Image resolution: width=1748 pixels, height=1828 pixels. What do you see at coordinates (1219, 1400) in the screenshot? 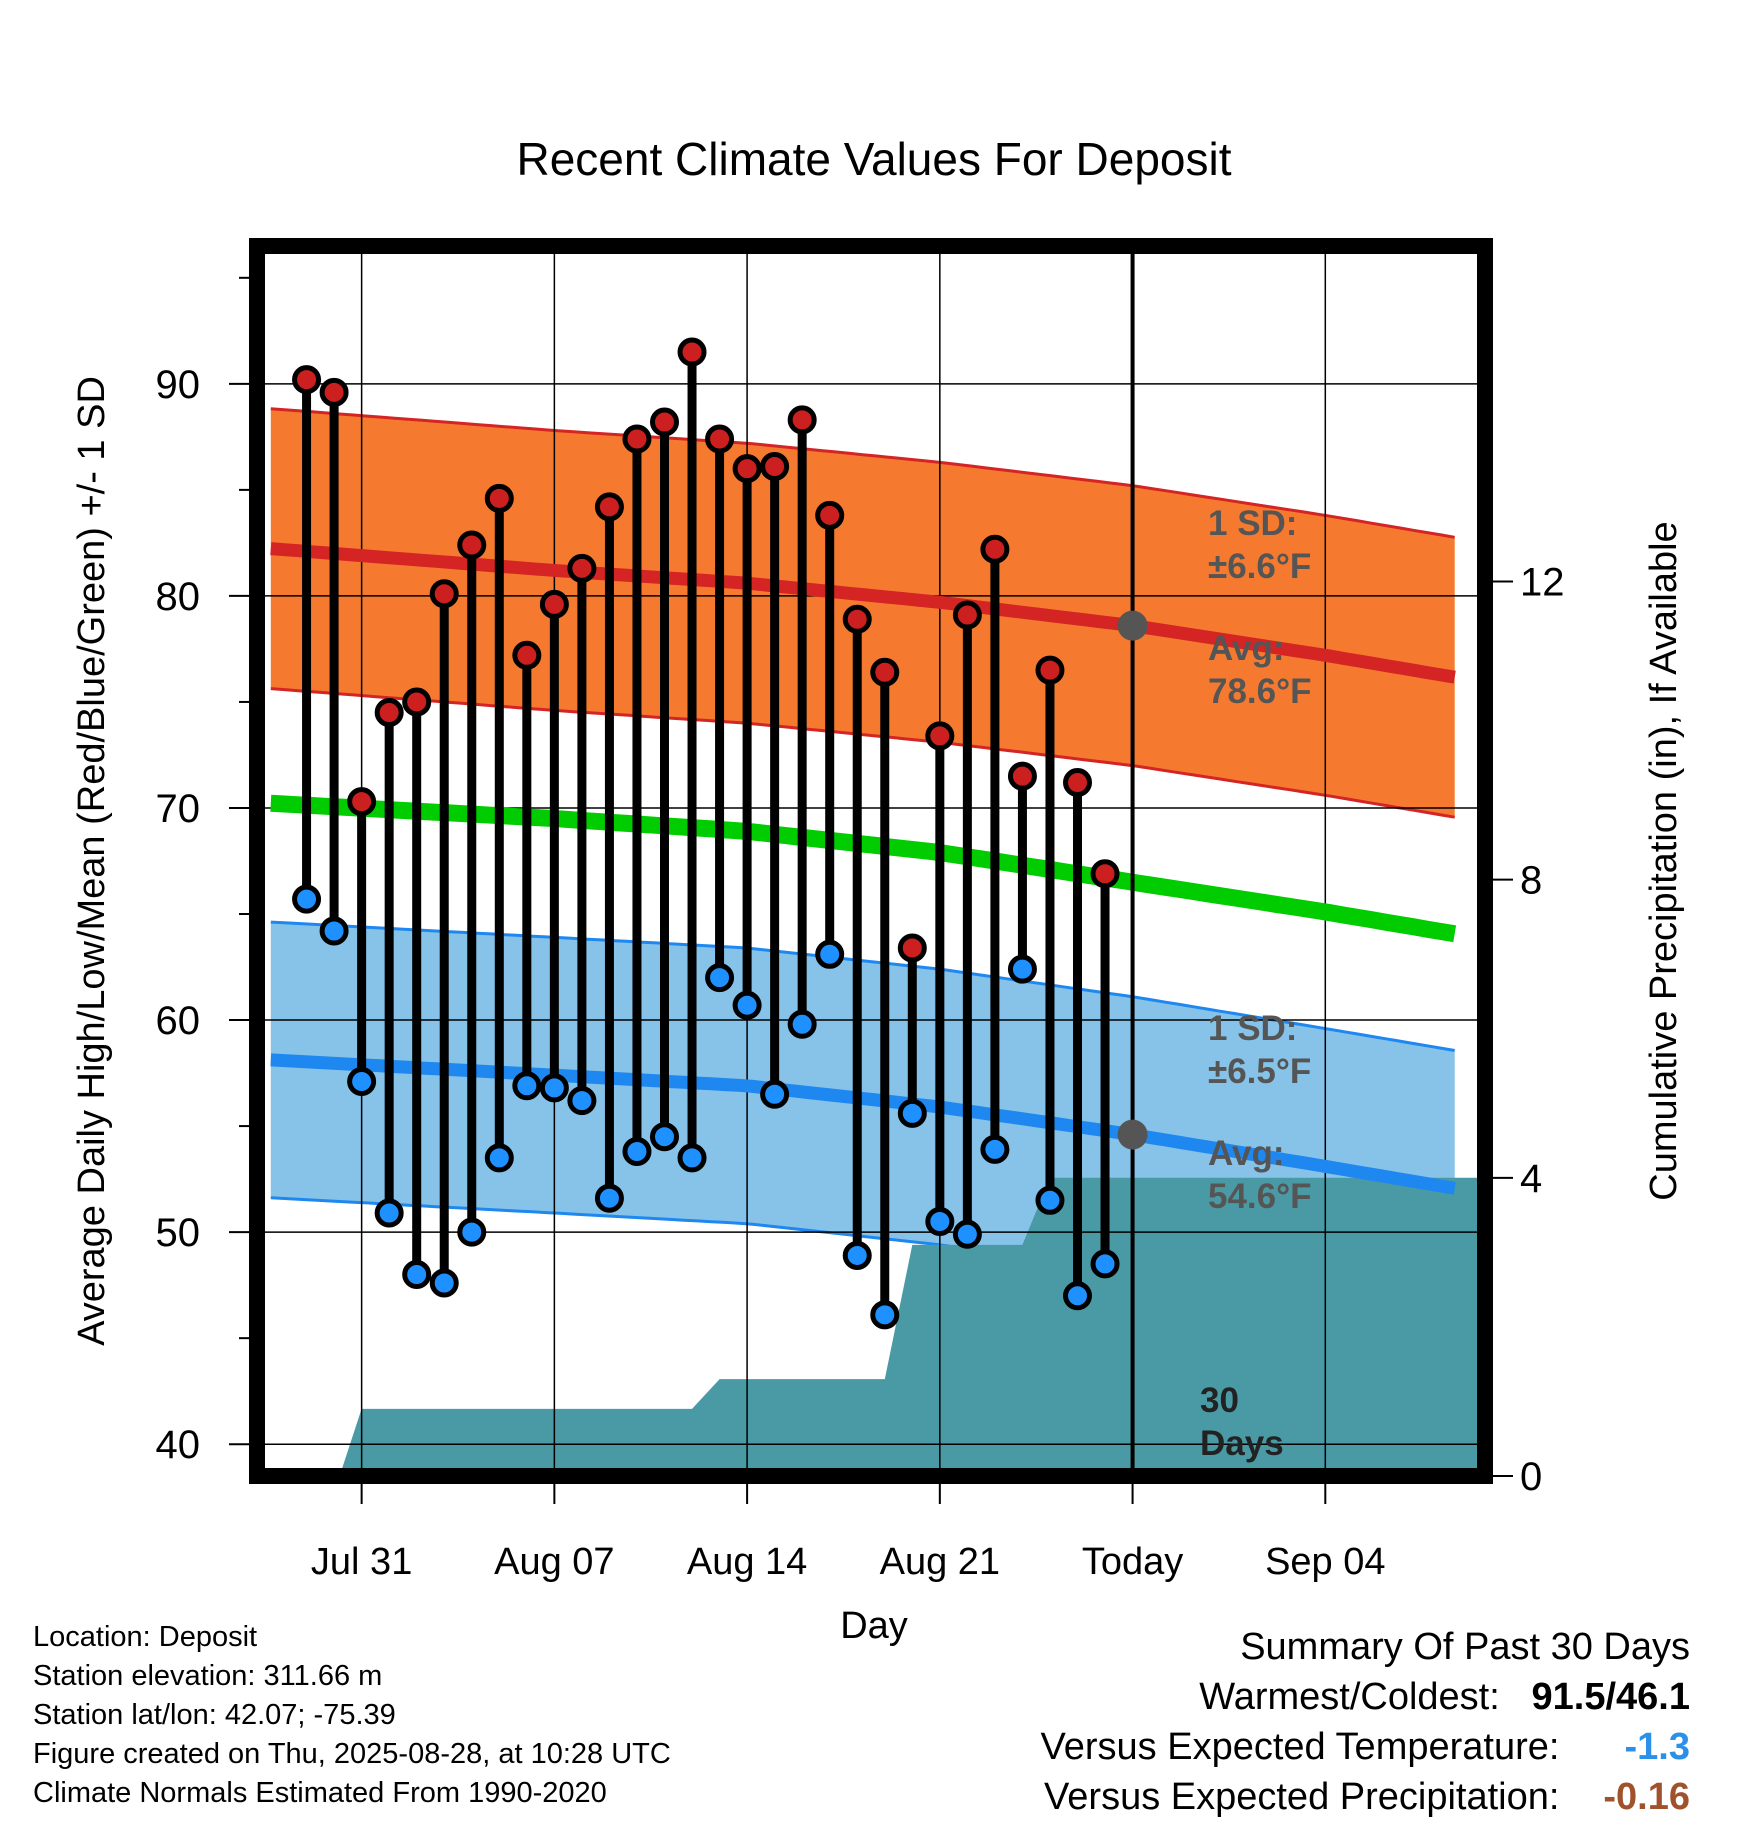
I see `days-count: 30` at bounding box center [1219, 1400].